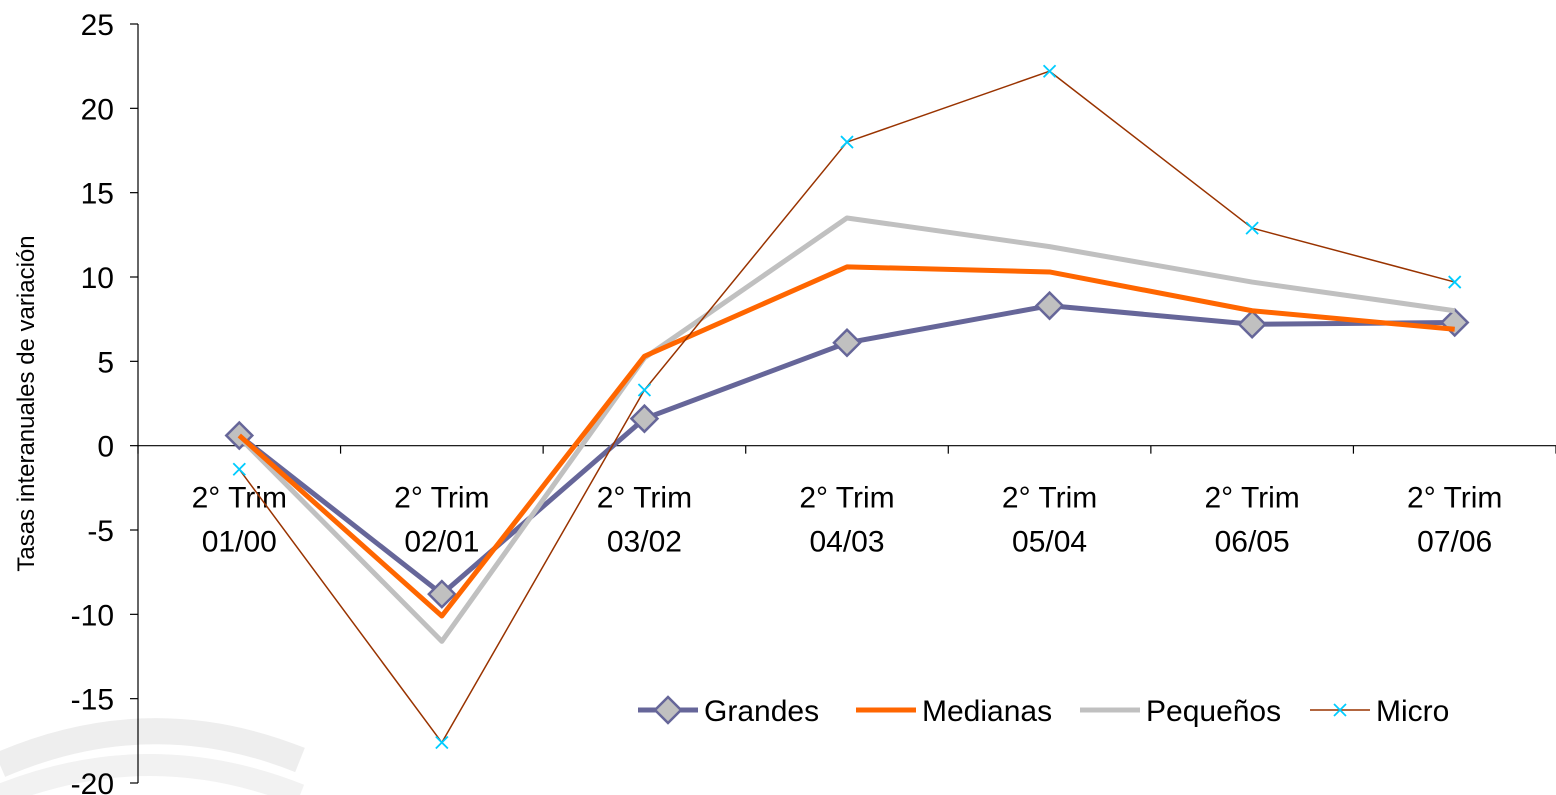  What do you see at coordinates (1412, 711) in the screenshot?
I see `legend-label-micro: Micro` at bounding box center [1412, 711].